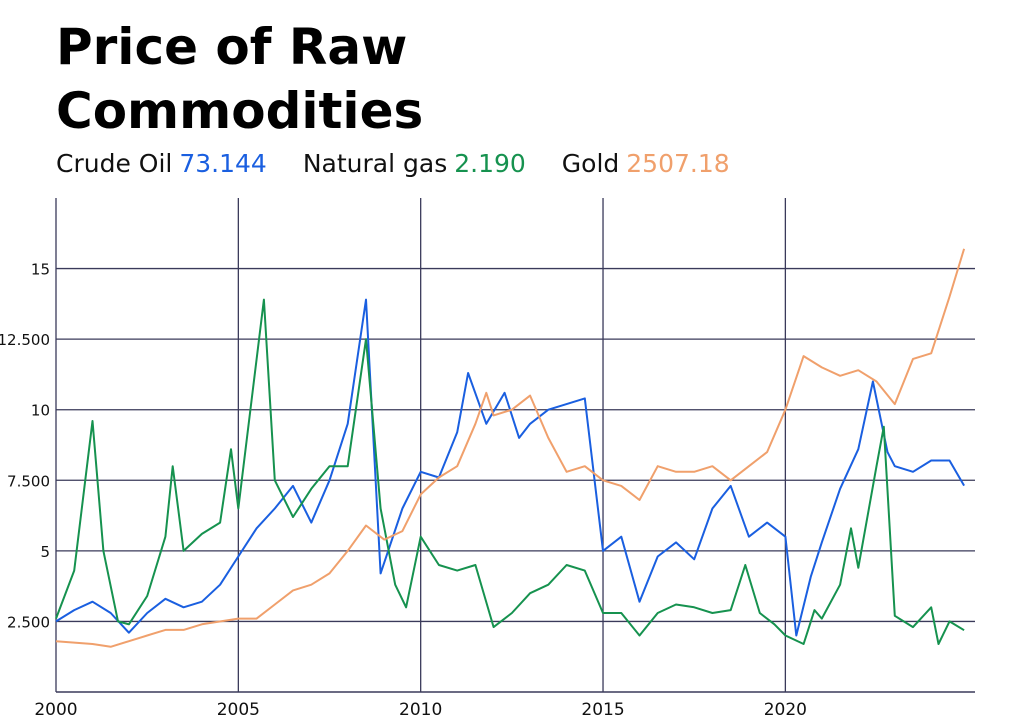  I want to click on x-tick-label: 2020, so click(785, 710).